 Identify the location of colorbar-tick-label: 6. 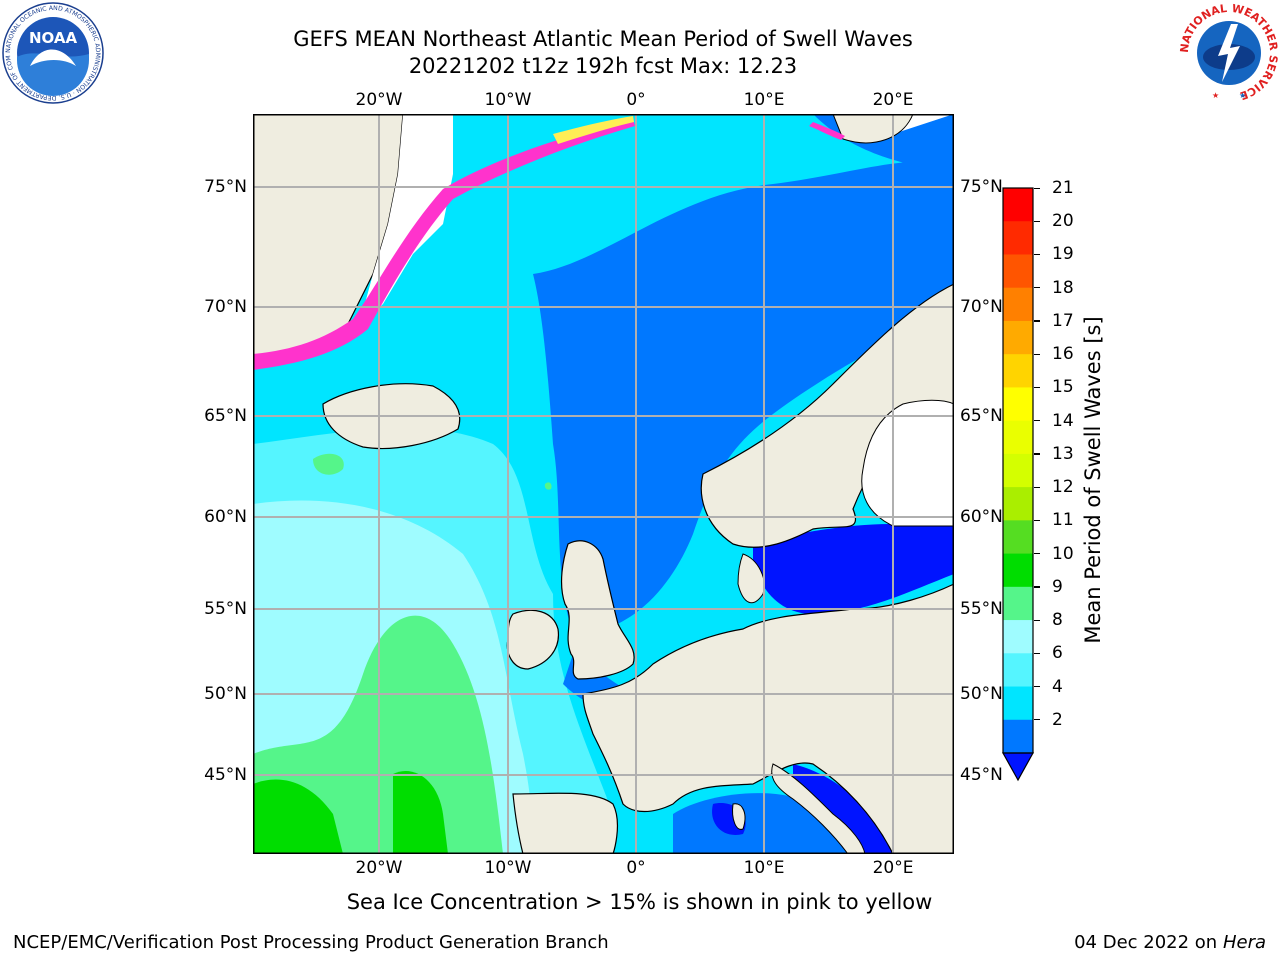
(1057, 653).